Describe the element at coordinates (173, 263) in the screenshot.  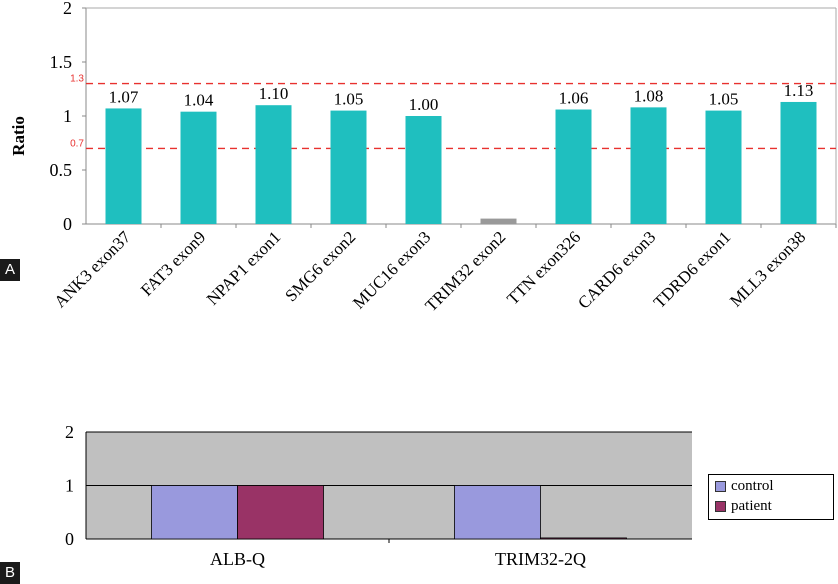
I see `chart-a-x-tick-label: FAT3 exon9` at that location.